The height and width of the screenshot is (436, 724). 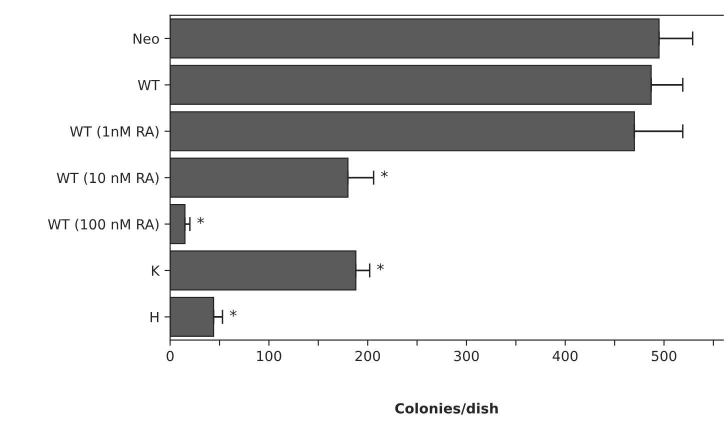 I want to click on x-tick-label: 200, so click(x=367, y=356).